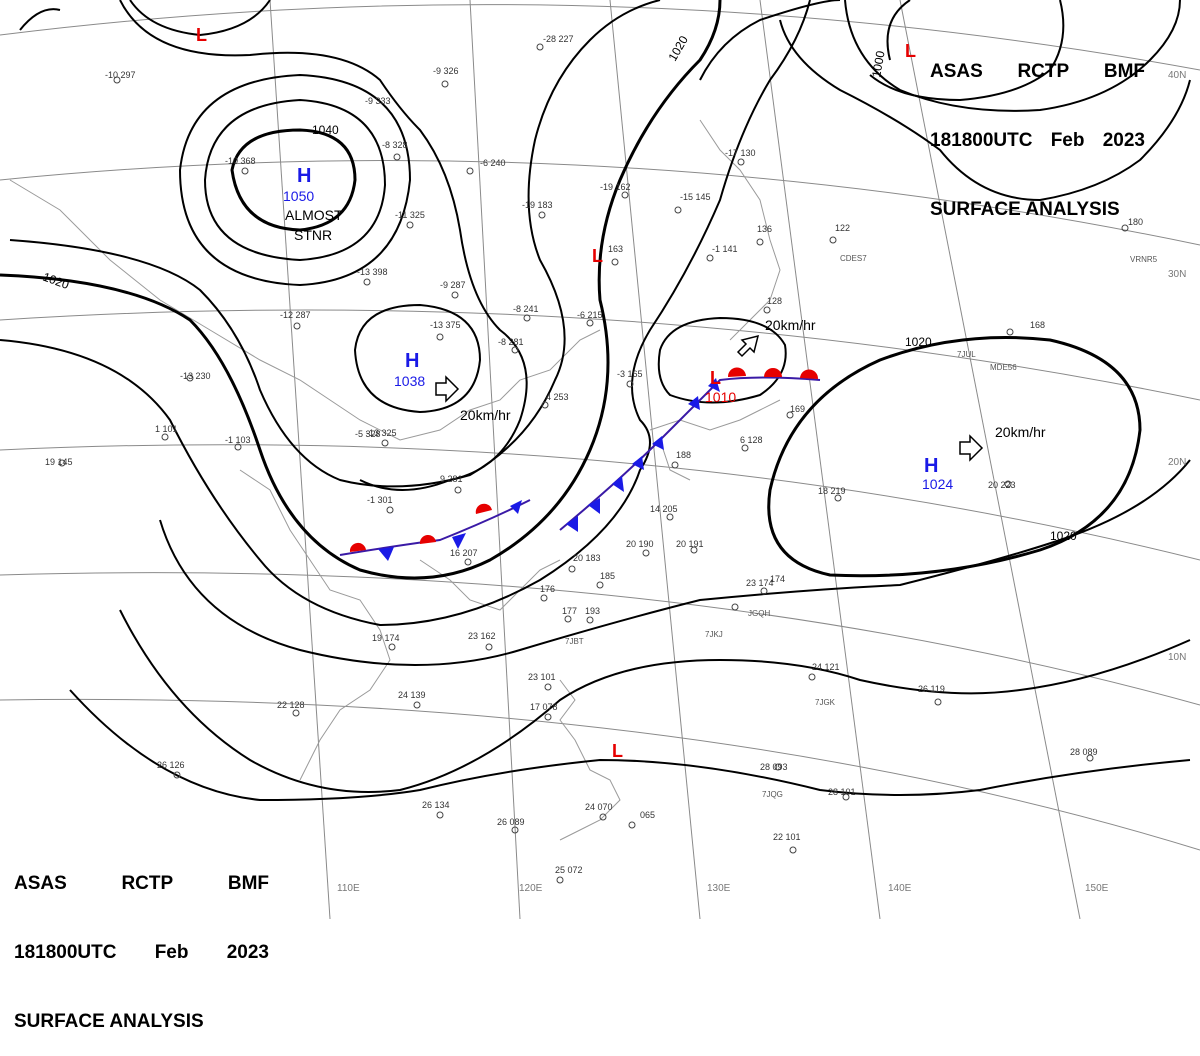  What do you see at coordinates (325, 130) in the screenshot?
I see `isobar-label: 1040` at bounding box center [325, 130].